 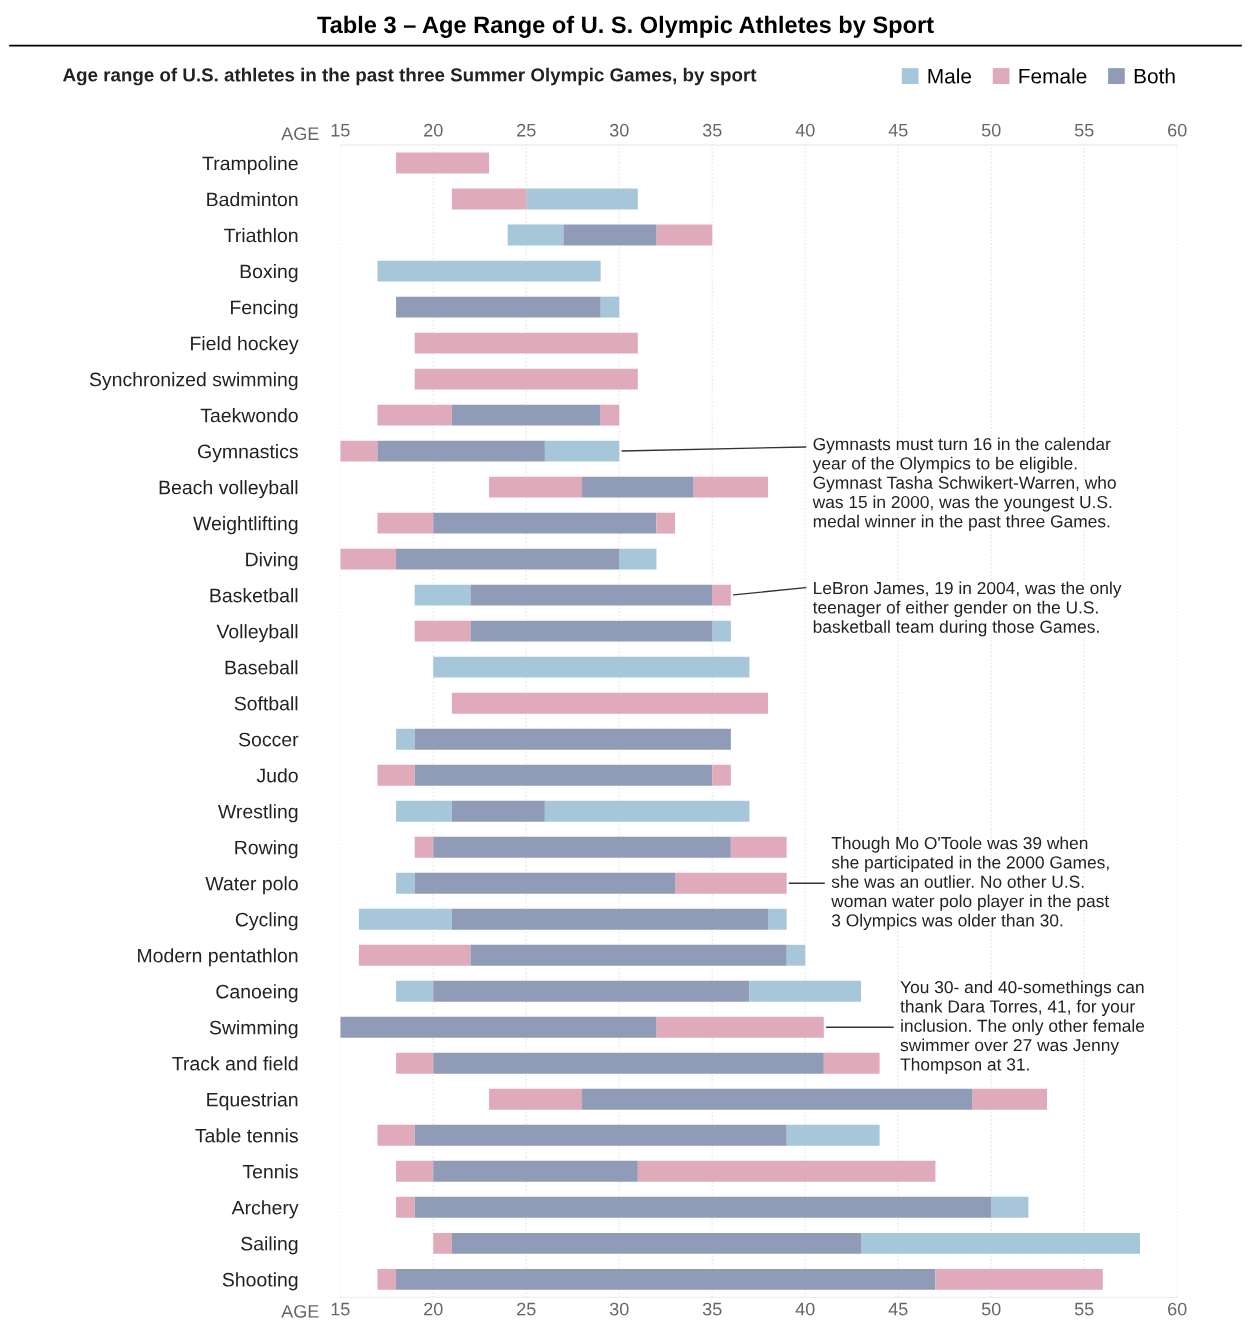 What do you see at coordinates (269, 273) in the screenshot?
I see `y-tick-label: Boxing` at bounding box center [269, 273].